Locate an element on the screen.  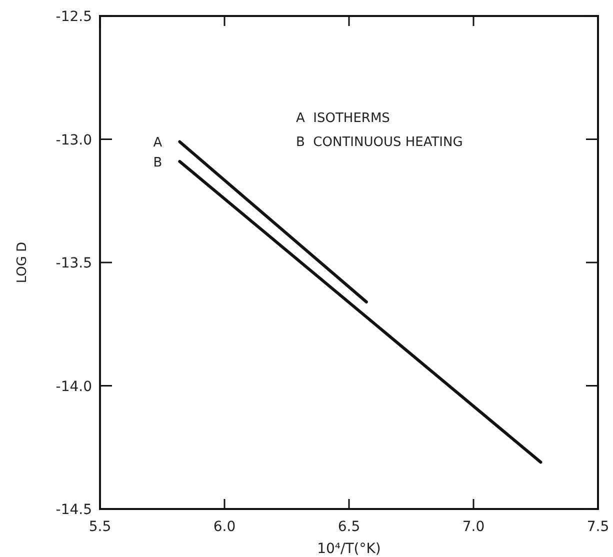
x-tick-label: 7.0 is located at coordinates (473, 527).